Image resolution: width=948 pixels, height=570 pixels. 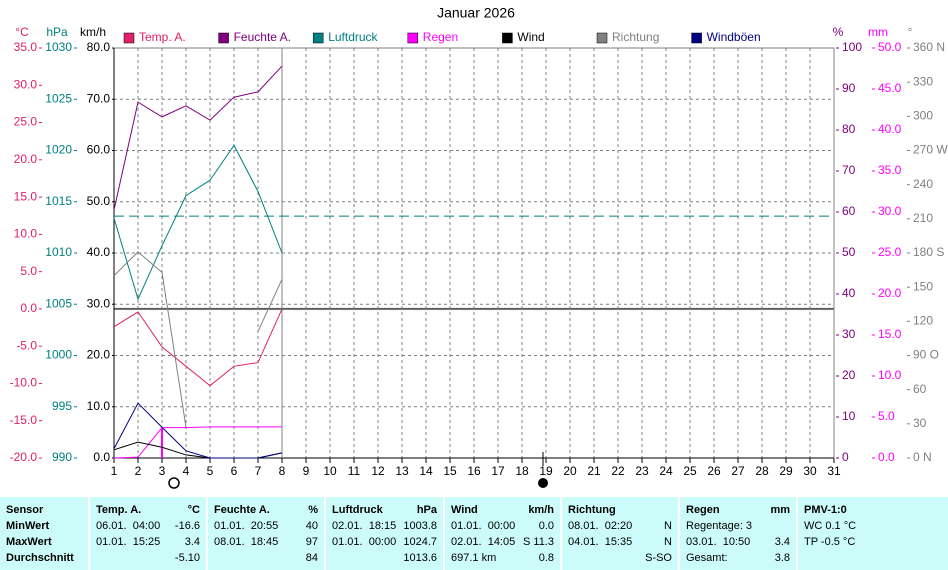 I want to click on column-header: Temp. A., so click(x=119, y=510).